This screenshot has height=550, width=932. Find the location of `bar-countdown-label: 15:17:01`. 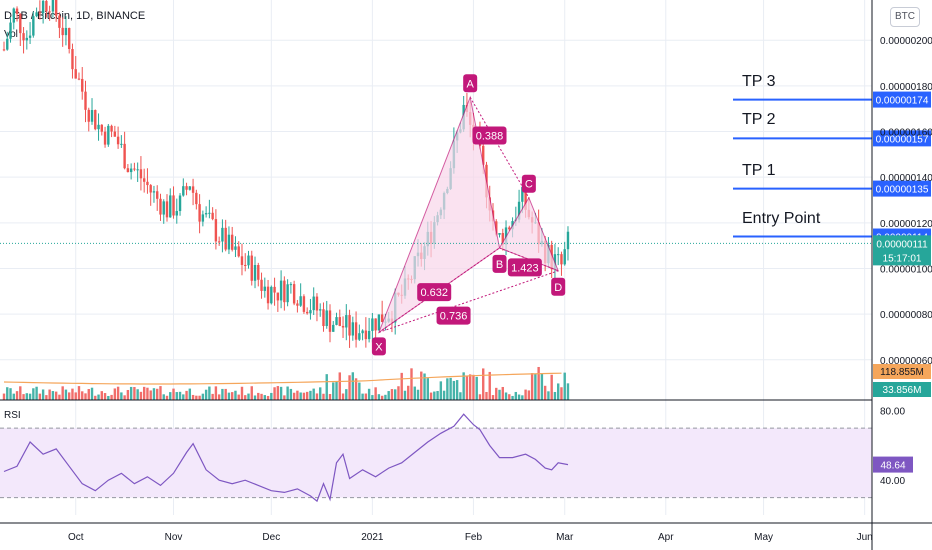

bar-countdown-label: 15:17:01 is located at coordinates (902, 258).